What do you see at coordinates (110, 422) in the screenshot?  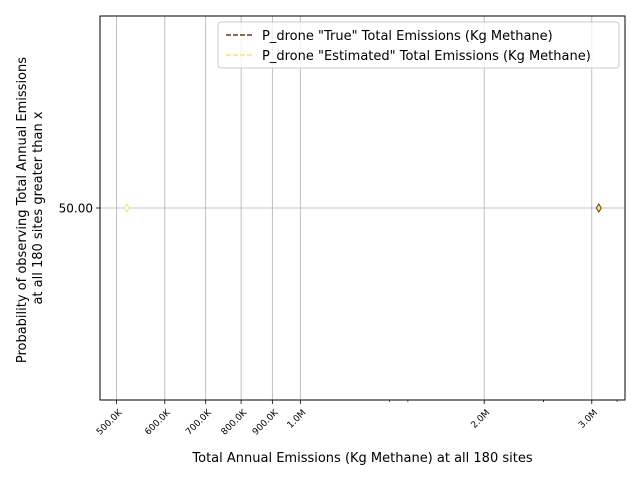 I see `x-tick-label: 500.0K` at bounding box center [110, 422].